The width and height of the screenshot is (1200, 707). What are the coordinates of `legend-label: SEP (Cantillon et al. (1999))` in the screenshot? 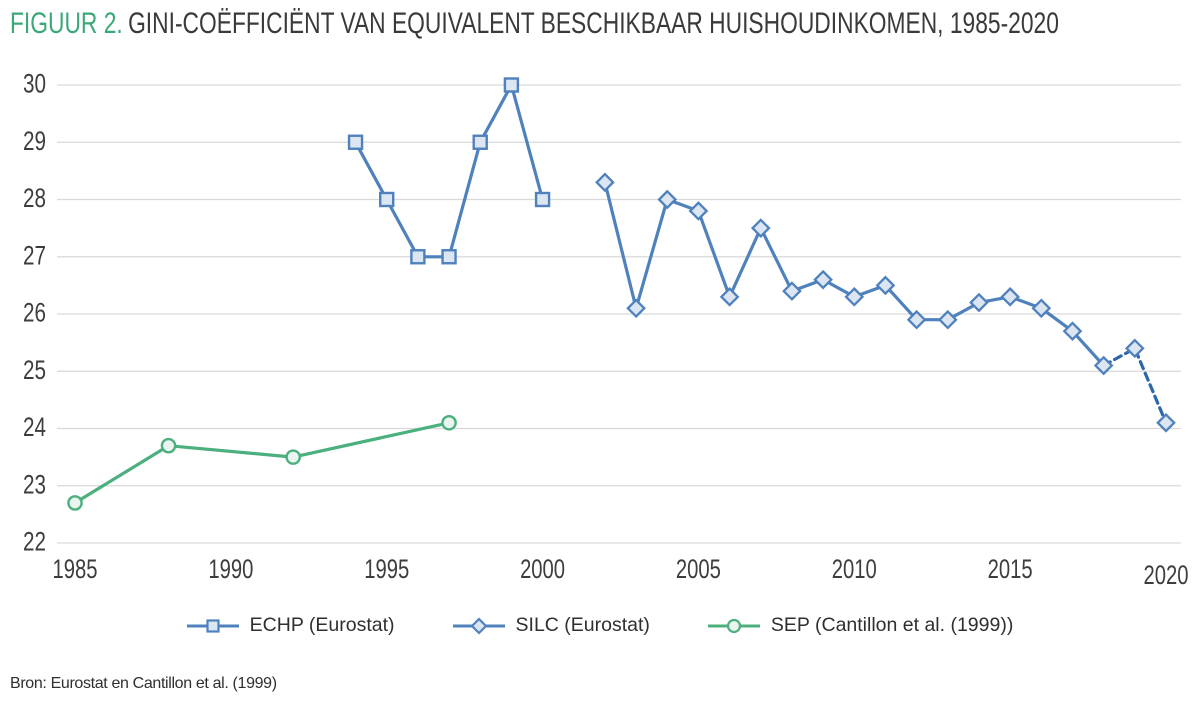 It's located at (892, 625).